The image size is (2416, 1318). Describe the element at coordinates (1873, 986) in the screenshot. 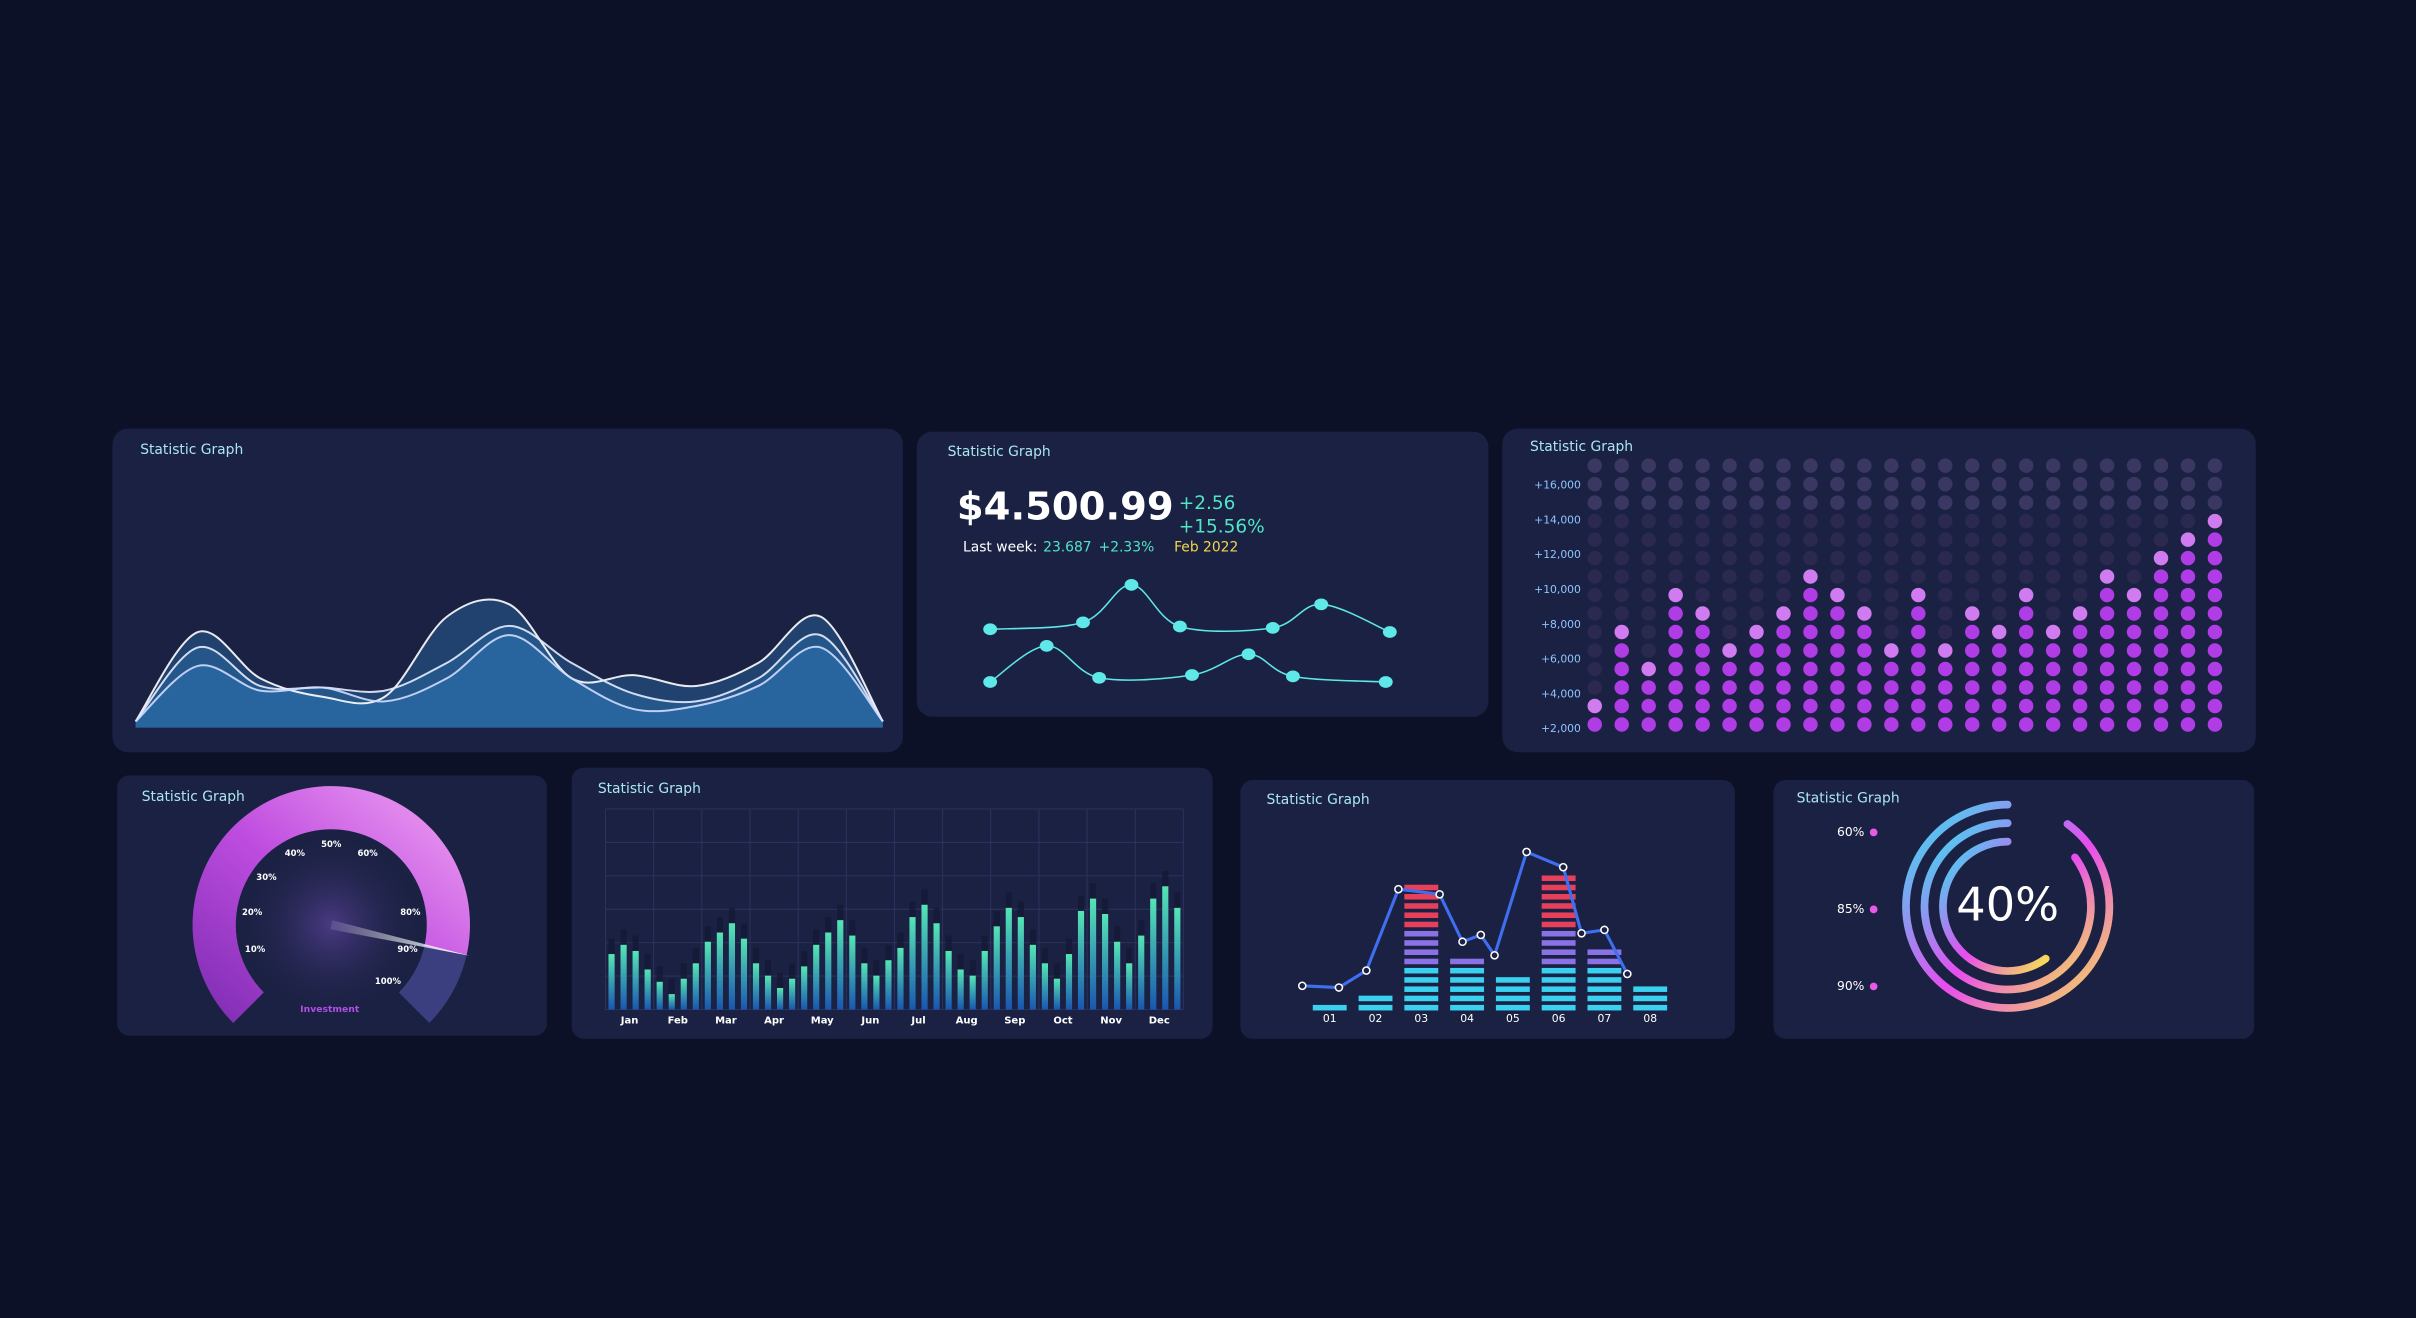

I see `legend-dot` at that location.